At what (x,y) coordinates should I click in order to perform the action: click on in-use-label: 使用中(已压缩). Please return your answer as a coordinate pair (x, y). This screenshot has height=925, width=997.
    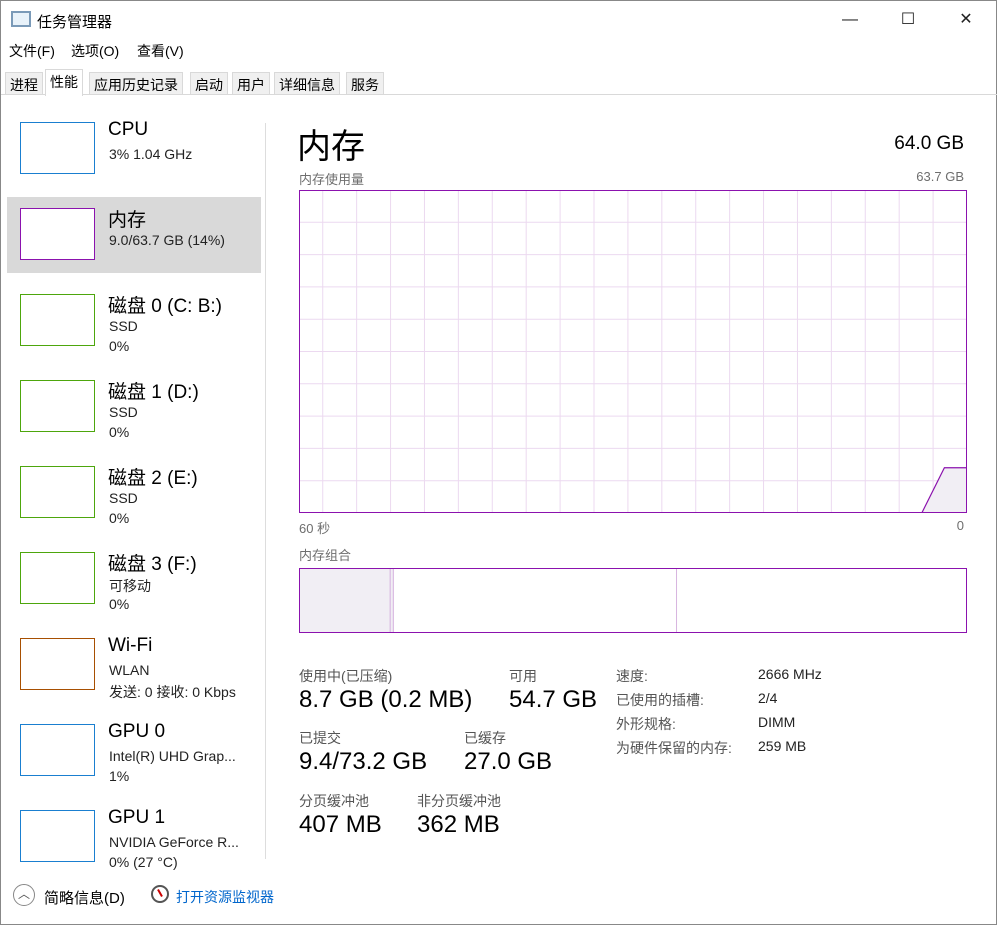
    Looking at the image, I should click on (346, 676).